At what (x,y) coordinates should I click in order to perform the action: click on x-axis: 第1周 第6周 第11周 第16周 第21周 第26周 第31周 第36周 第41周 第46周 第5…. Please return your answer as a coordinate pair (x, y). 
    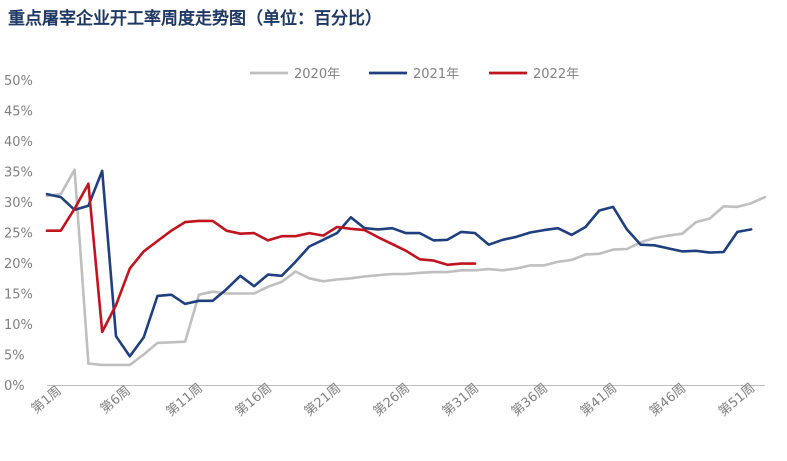
    Looking at the image, I should click on (397, 400).